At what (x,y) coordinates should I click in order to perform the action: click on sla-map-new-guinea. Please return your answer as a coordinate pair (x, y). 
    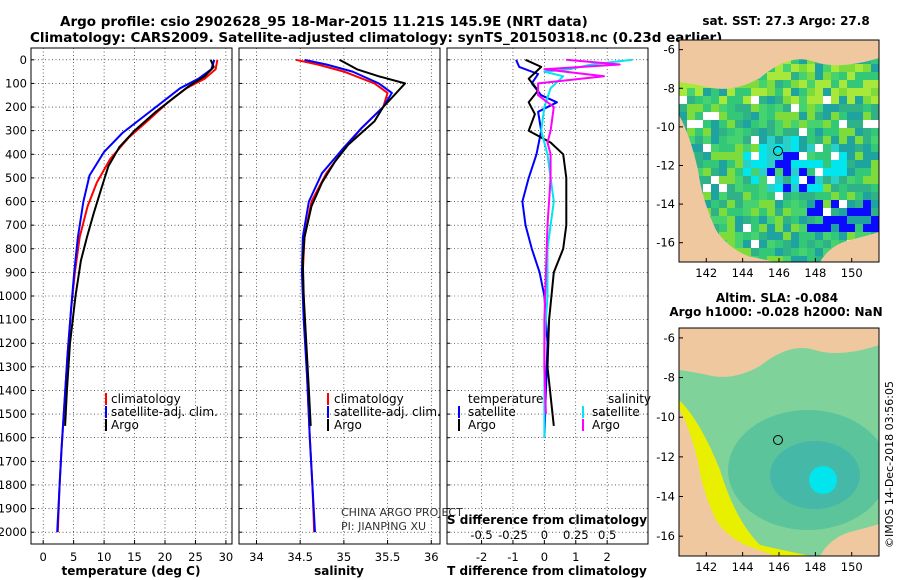
    Looking at the image, I should click on (779, 352).